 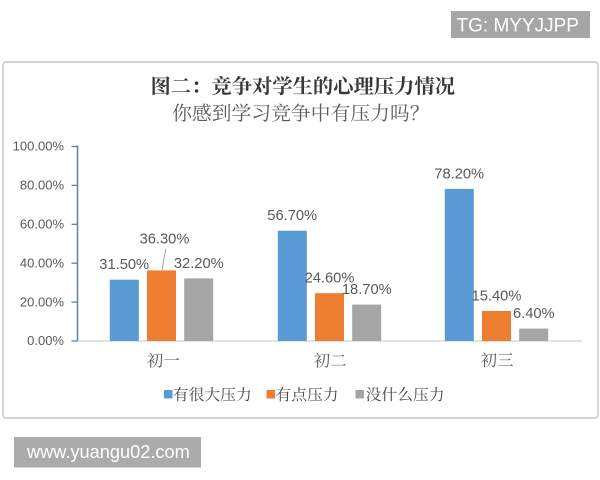 What do you see at coordinates (39, 146) in the screenshot?
I see `svg-text: 100.00%` at bounding box center [39, 146].